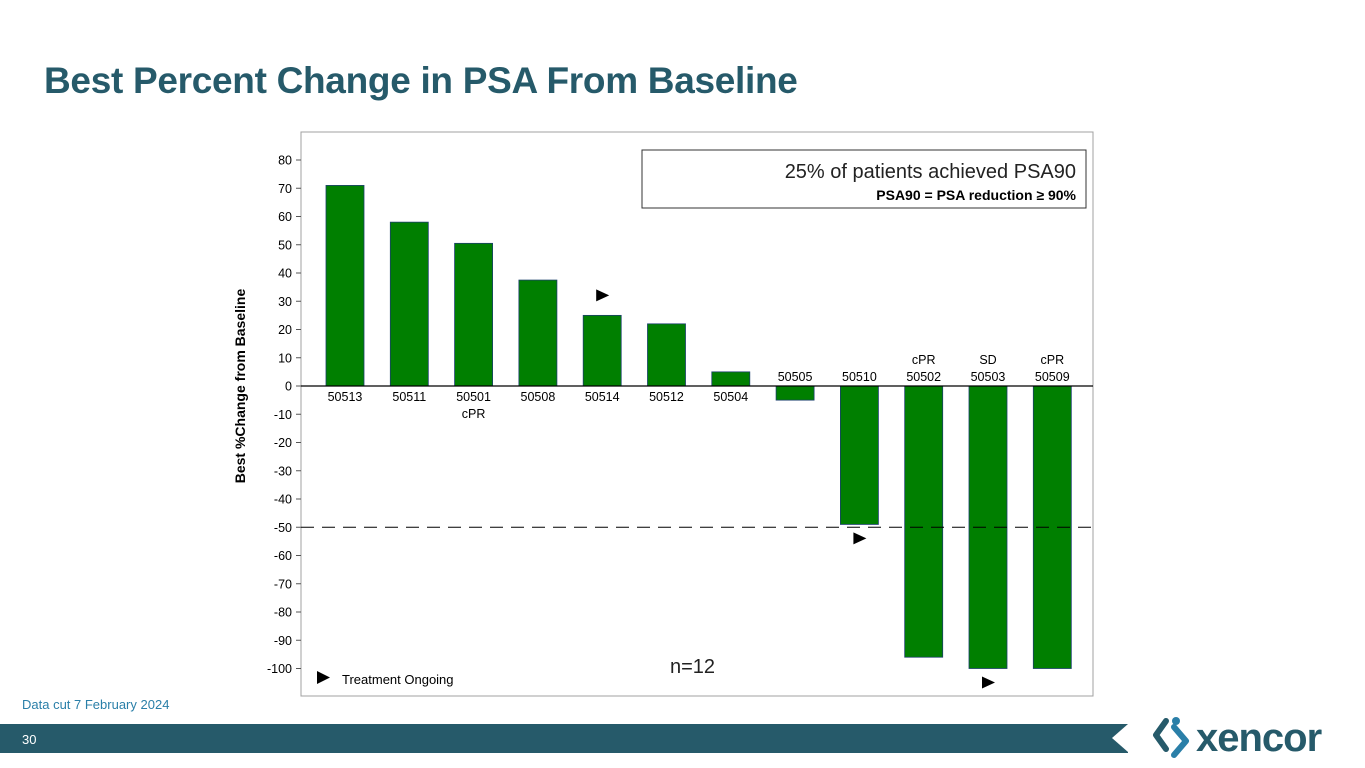 This screenshot has height=768, width=1365. I want to click on response-label: SD, so click(987, 360).